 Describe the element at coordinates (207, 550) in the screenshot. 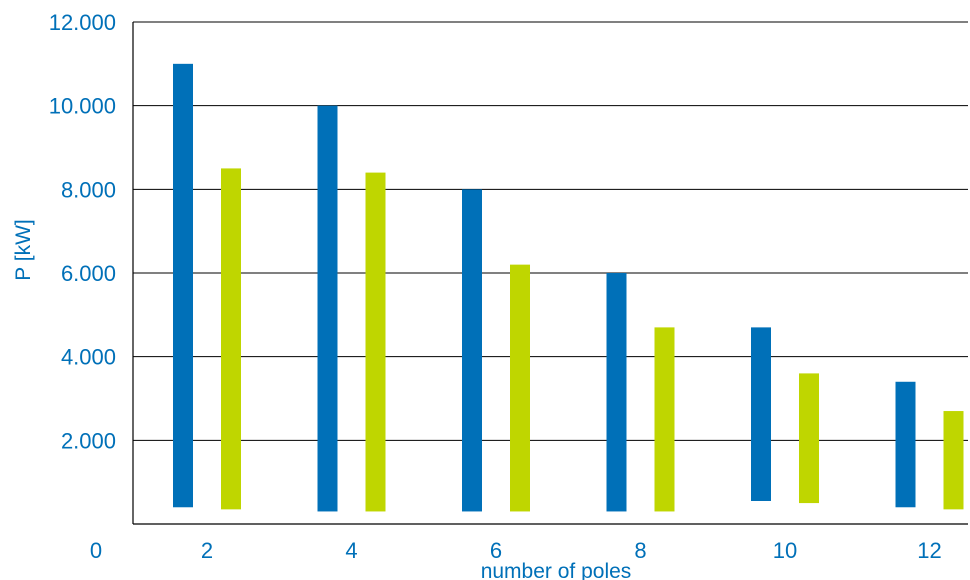

I see `x-tick-label: 2` at that location.